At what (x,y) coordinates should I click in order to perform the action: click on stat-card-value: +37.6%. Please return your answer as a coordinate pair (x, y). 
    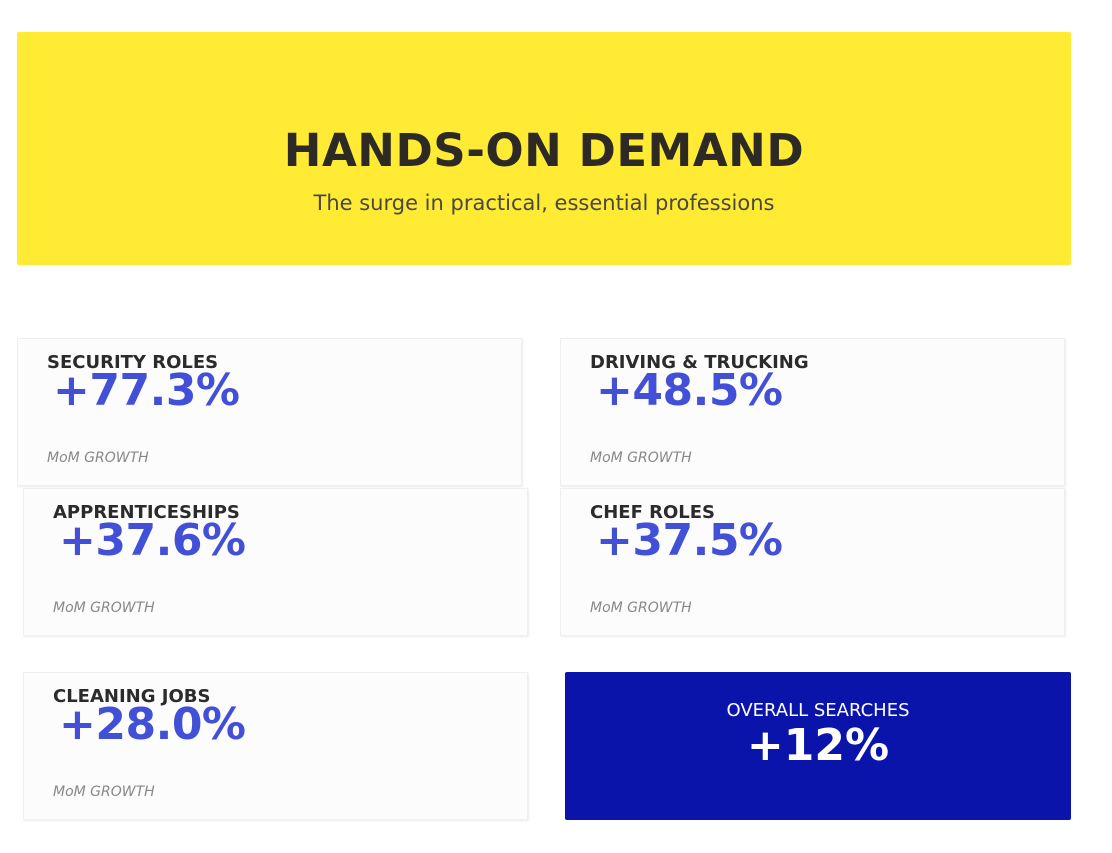
    Looking at the image, I should click on (152, 540).